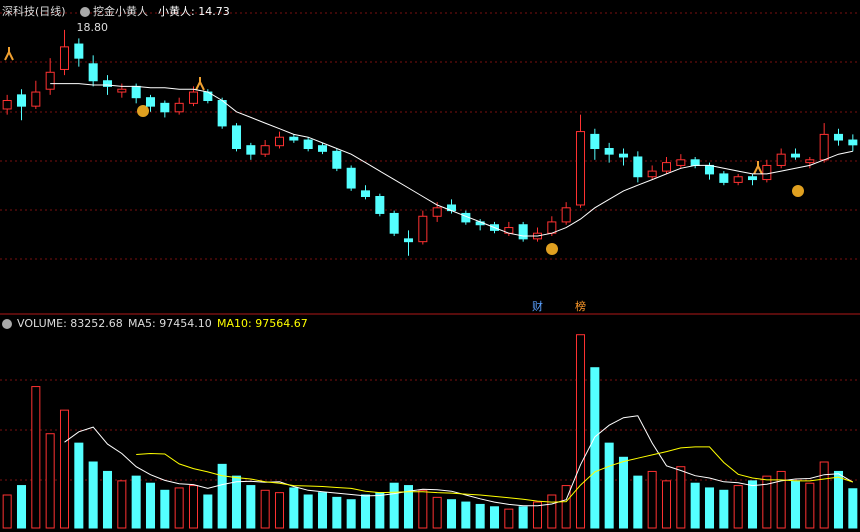 This screenshot has width=860, height=532. Describe the element at coordinates (494, 474) in the screenshot. I see `volume-ma10-line` at that location.